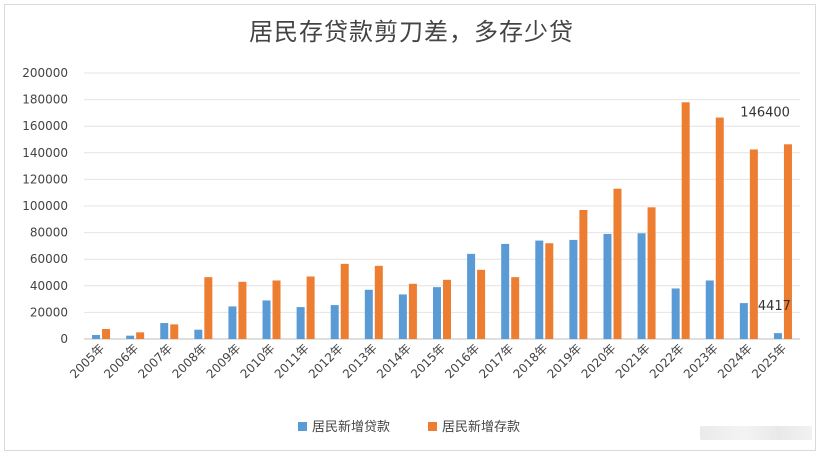 The width and height of the screenshot is (823, 457). Describe the element at coordinates (667, 361) in the screenshot. I see `x-tick-label: 2022年` at that location.